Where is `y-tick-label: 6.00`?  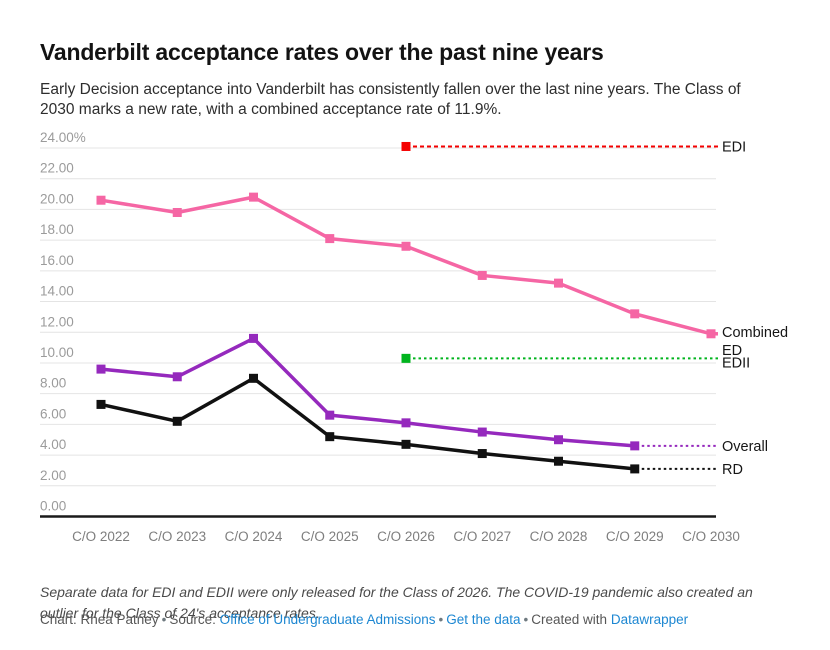 y-tick-label: 6.00 is located at coordinates (53, 413).